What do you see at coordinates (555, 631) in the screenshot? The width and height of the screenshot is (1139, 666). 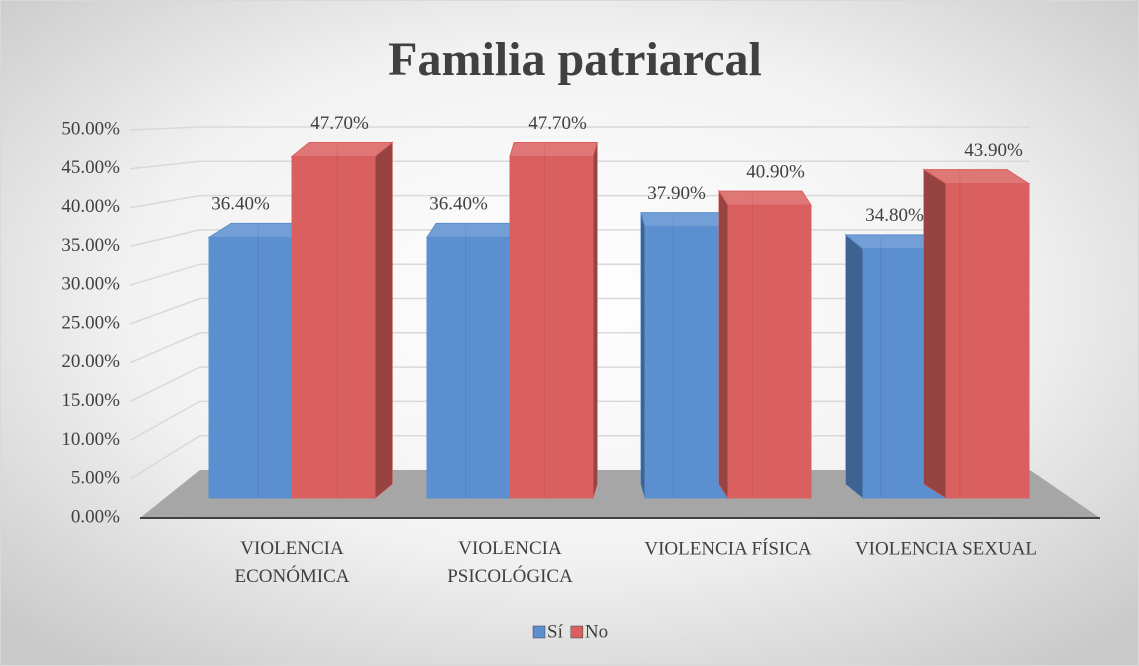 I see `legend-label: Sí` at bounding box center [555, 631].